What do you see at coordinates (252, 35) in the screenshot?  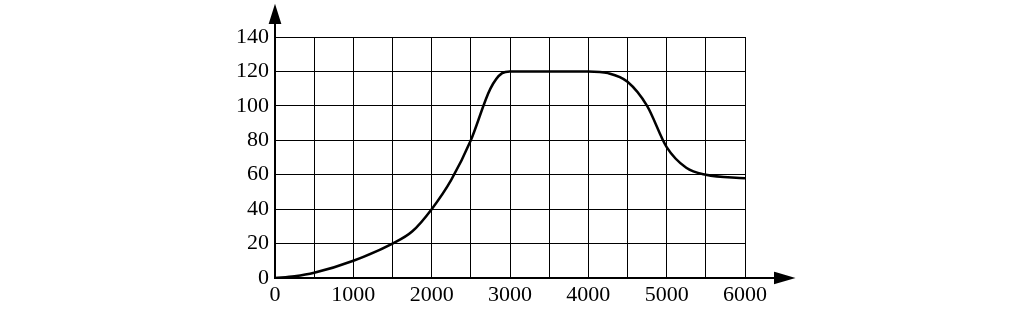 I see `y-tick-label: 140` at bounding box center [252, 35].